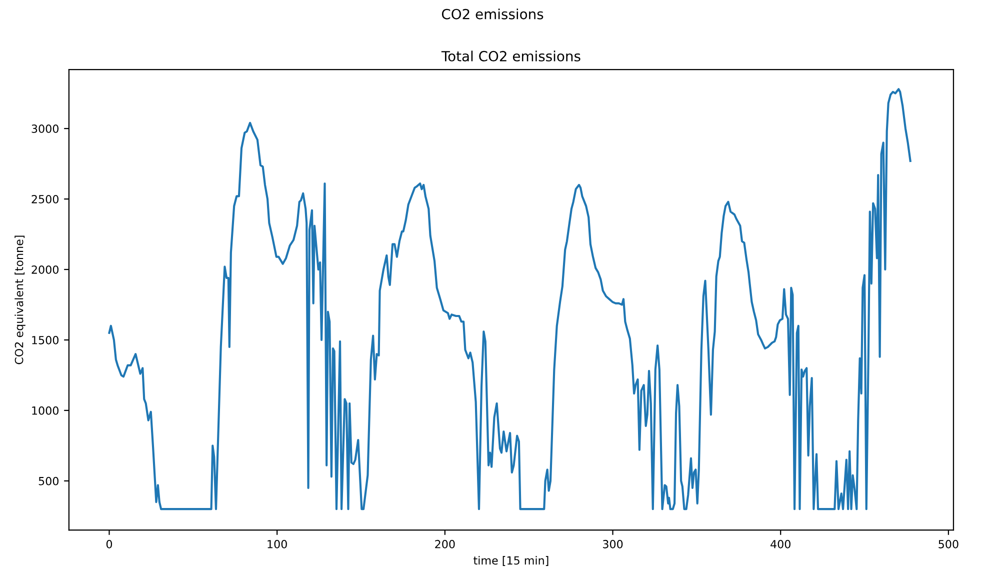  I want to click on chart-title: CO2 emissions, so click(493, 14).